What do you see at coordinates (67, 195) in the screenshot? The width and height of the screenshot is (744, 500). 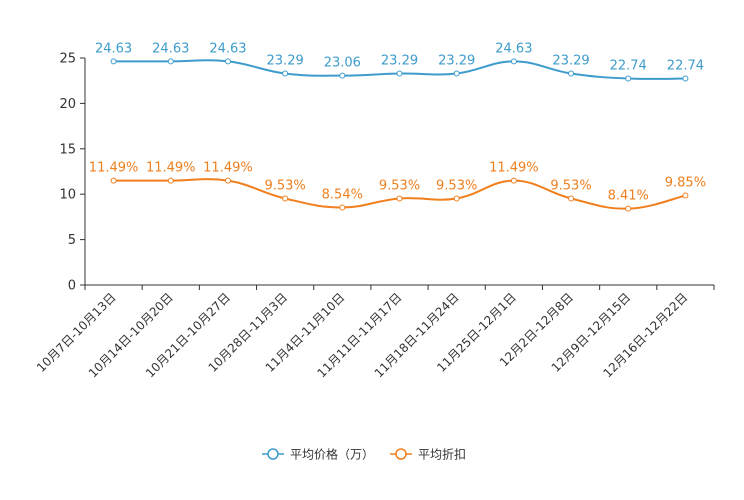 I see `y-tick-label: 10` at bounding box center [67, 195].